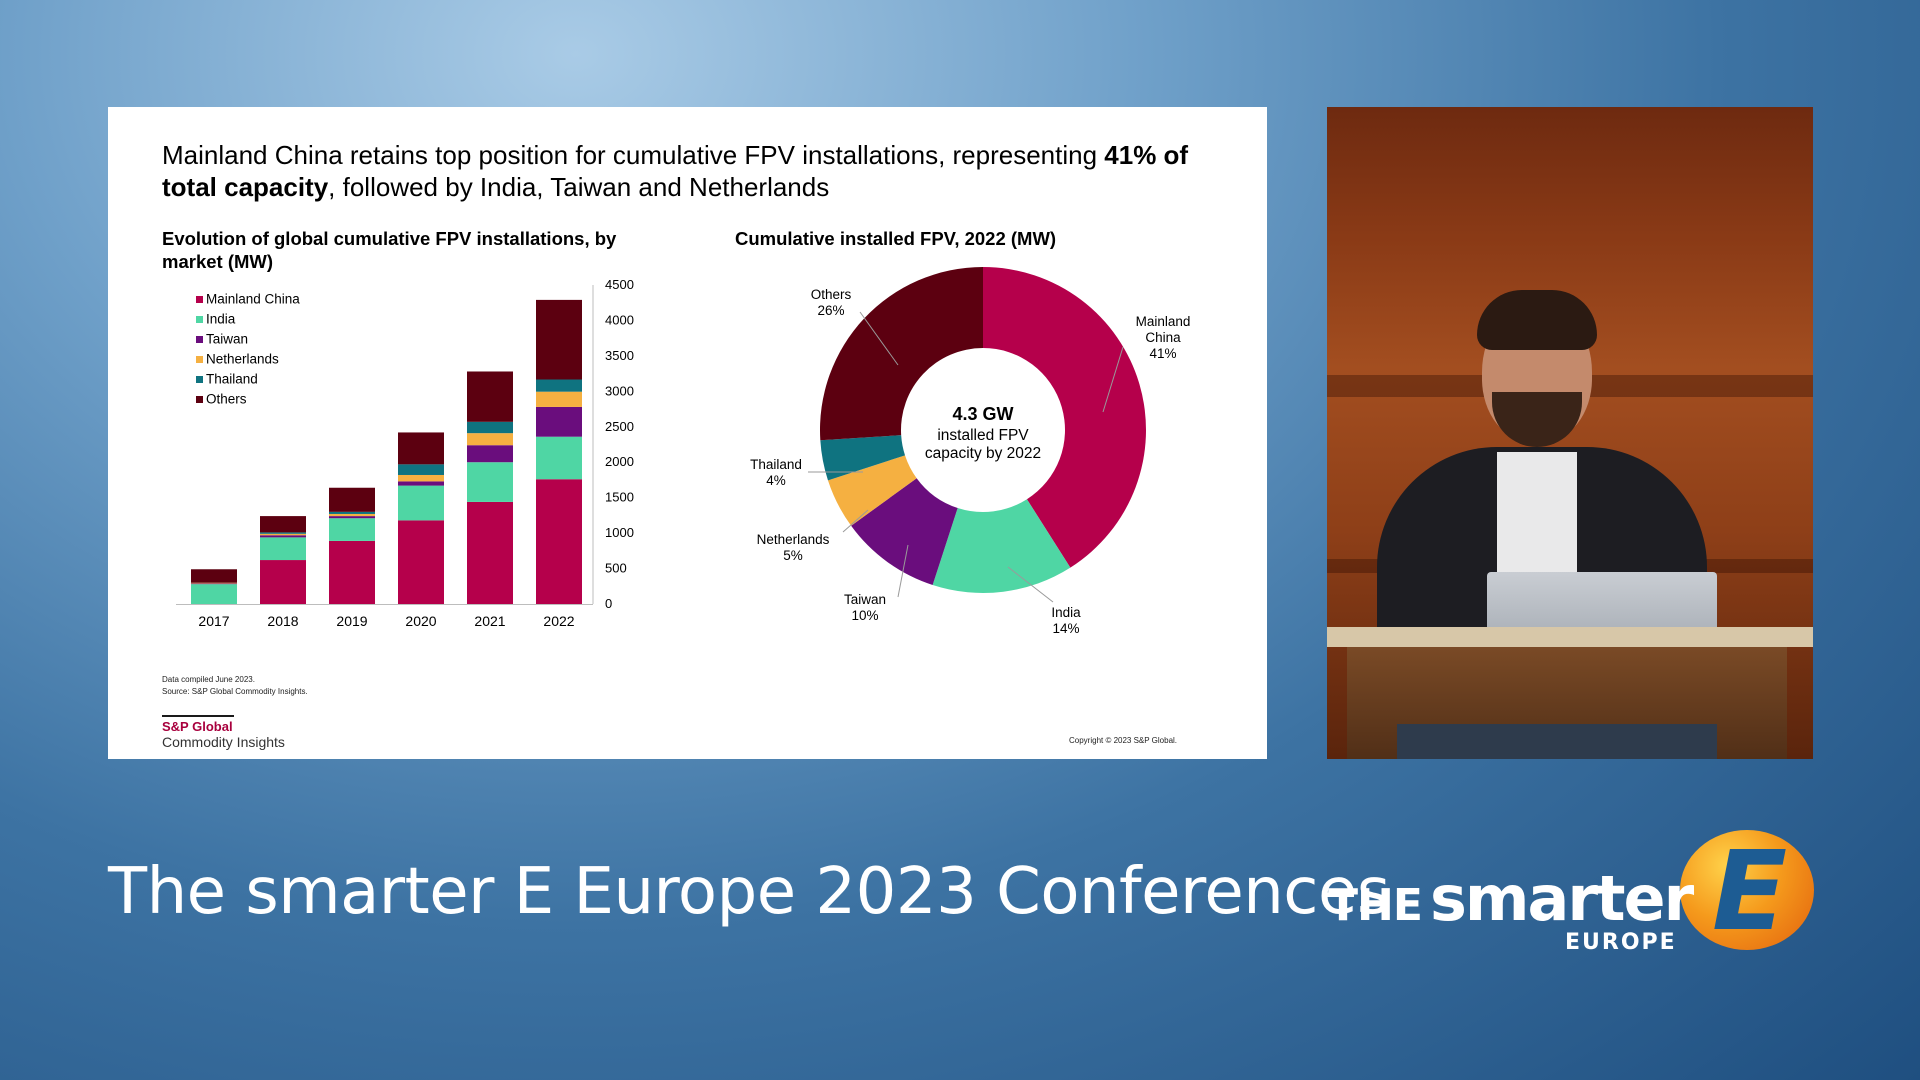  What do you see at coordinates (420, 621) in the screenshot?
I see `x-tick-label: 2020` at bounding box center [420, 621].